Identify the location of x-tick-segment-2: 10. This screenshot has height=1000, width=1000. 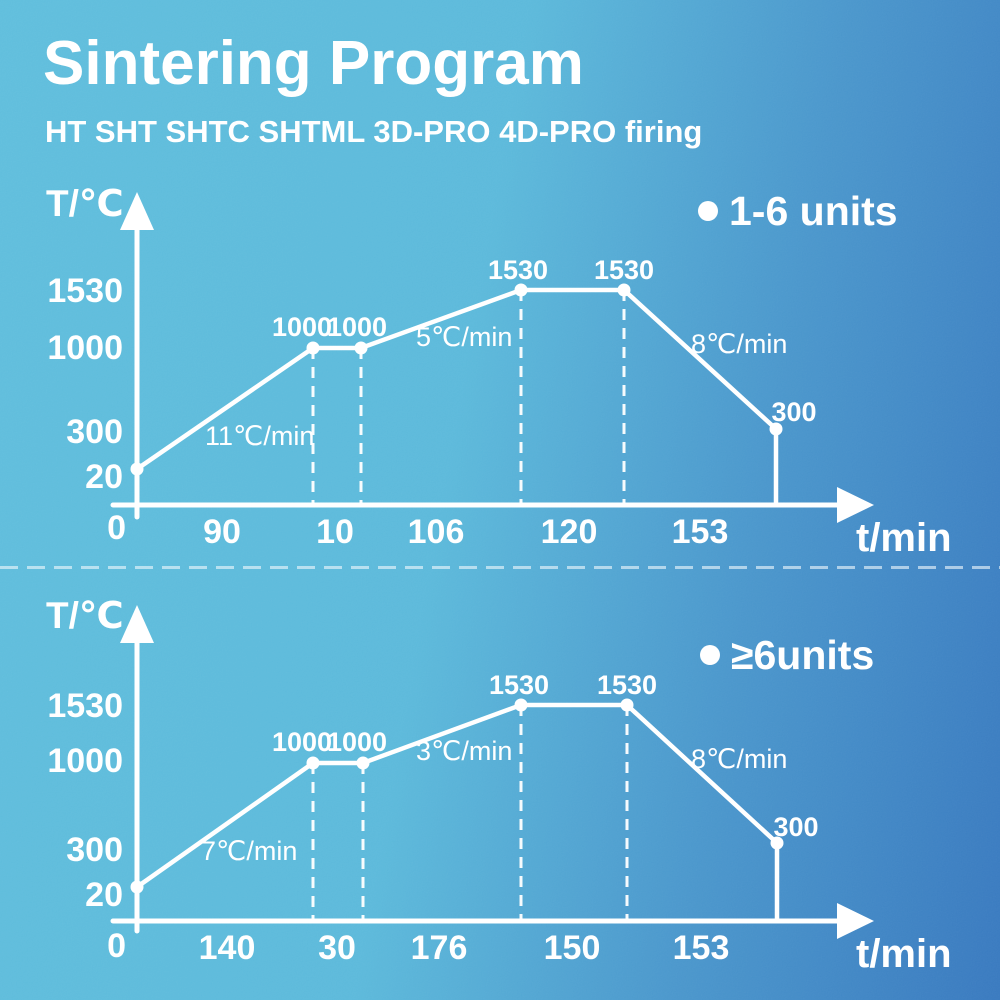
(335, 532).